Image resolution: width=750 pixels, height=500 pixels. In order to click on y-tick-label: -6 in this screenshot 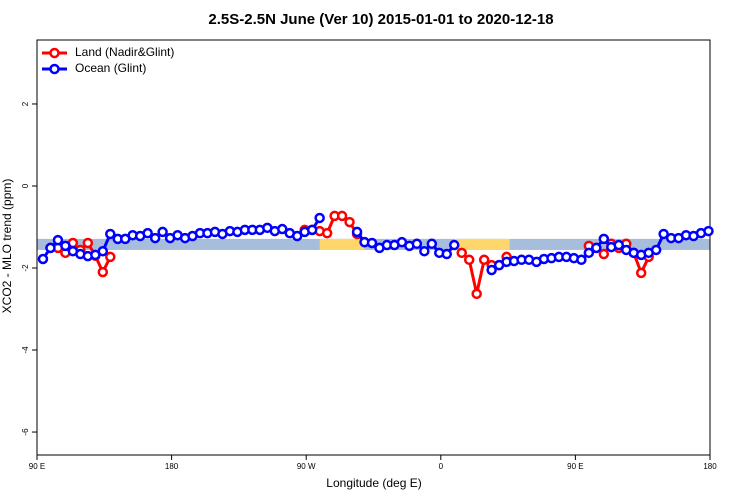, I will do `click(25, 432)`.